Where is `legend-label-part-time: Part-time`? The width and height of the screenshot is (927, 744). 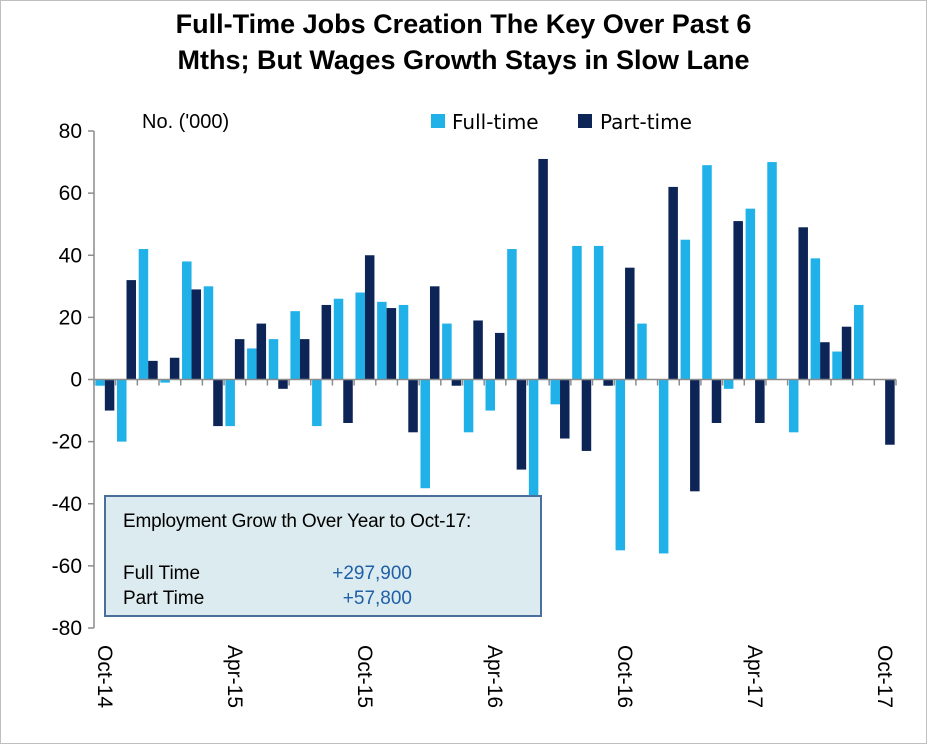 legend-label-part-time: Part-time is located at coordinates (646, 122).